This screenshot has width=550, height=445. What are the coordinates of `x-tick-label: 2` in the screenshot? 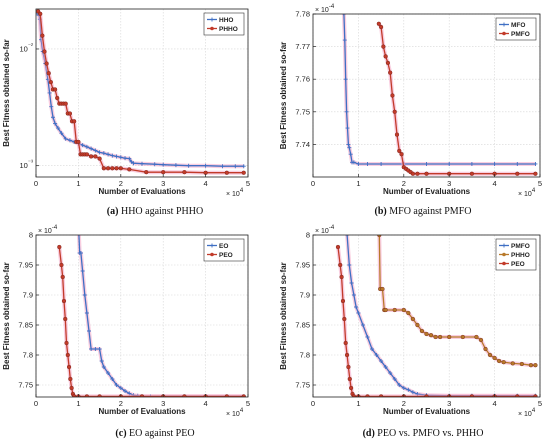 It's located at (404, 183).